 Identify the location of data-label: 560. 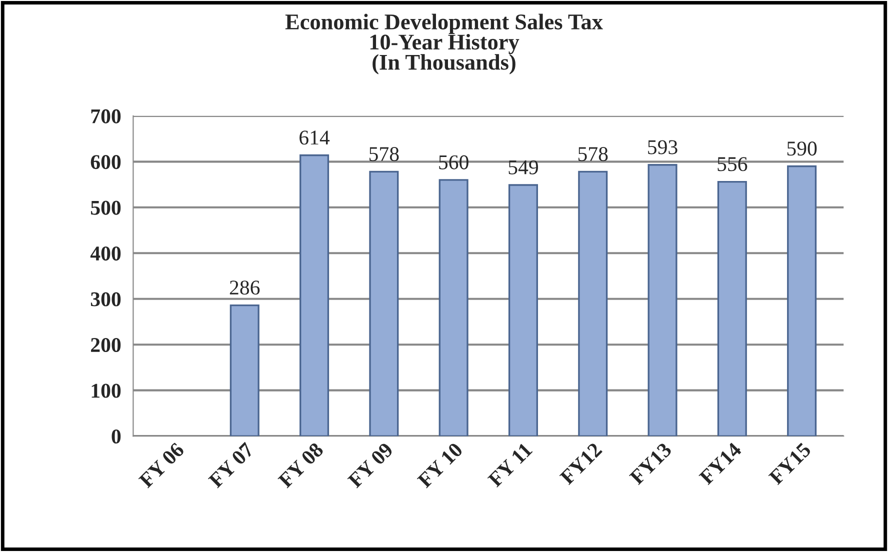
(453, 162).